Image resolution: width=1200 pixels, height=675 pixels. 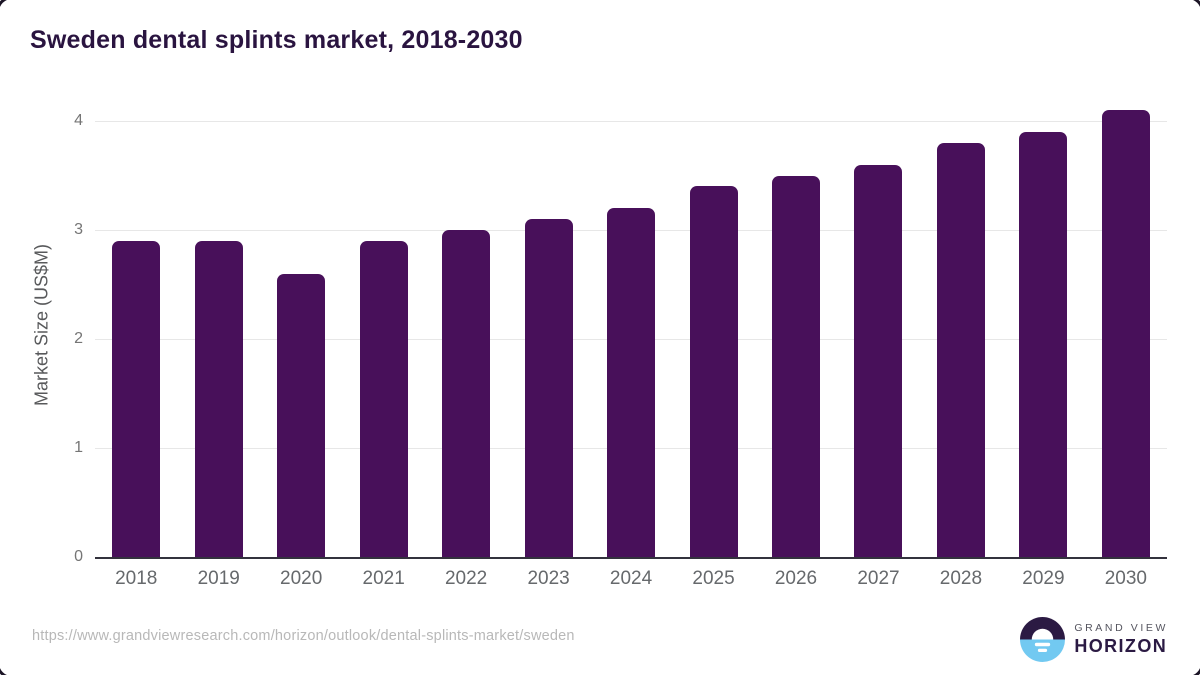 I want to click on x-label-2022: 2022, so click(x=466, y=578).